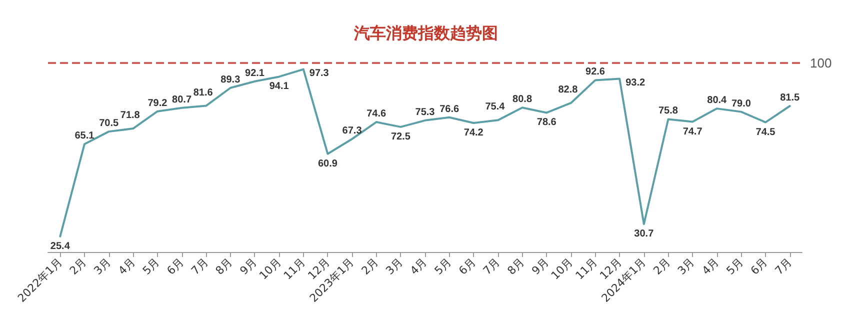 Image resolution: width=852 pixels, height=330 pixels. What do you see at coordinates (294, 268) in the screenshot?
I see `x-tick-label: 11月` at bounding box center [294, 268].